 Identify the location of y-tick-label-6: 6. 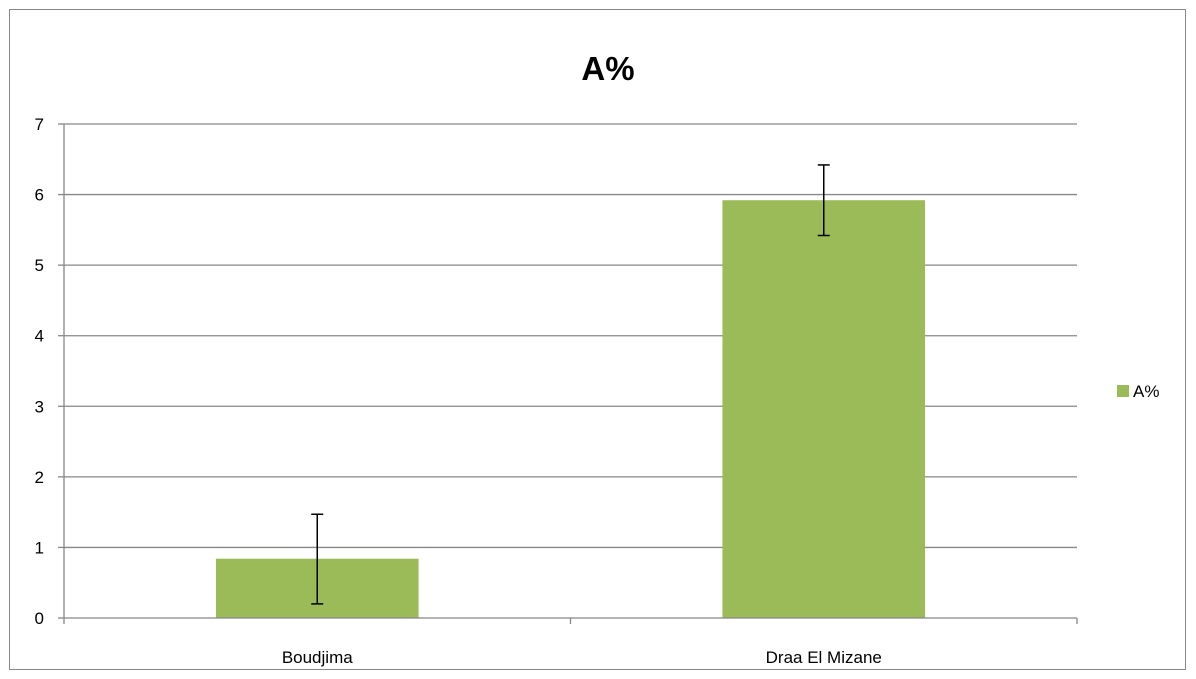
(39, 195).